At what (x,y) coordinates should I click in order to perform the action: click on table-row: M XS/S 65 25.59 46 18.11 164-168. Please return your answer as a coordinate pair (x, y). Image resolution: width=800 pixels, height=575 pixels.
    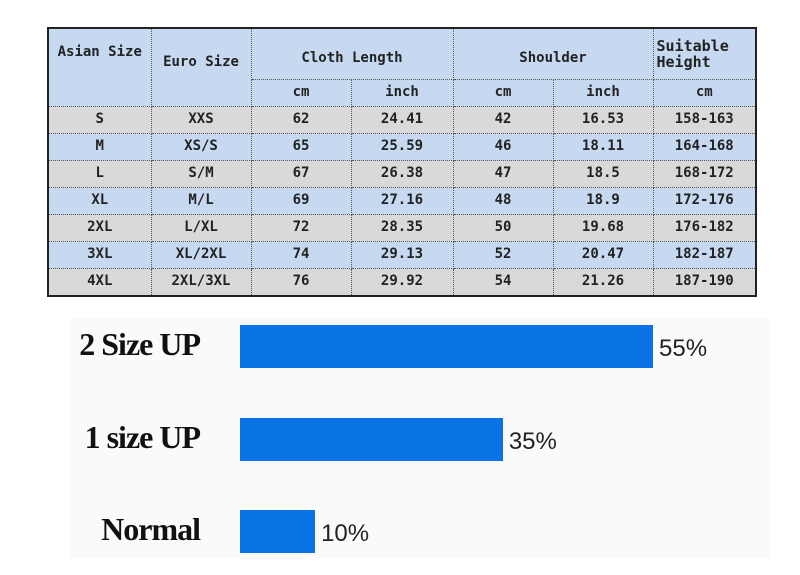
    Looking at the image, I should click on (402, 147).